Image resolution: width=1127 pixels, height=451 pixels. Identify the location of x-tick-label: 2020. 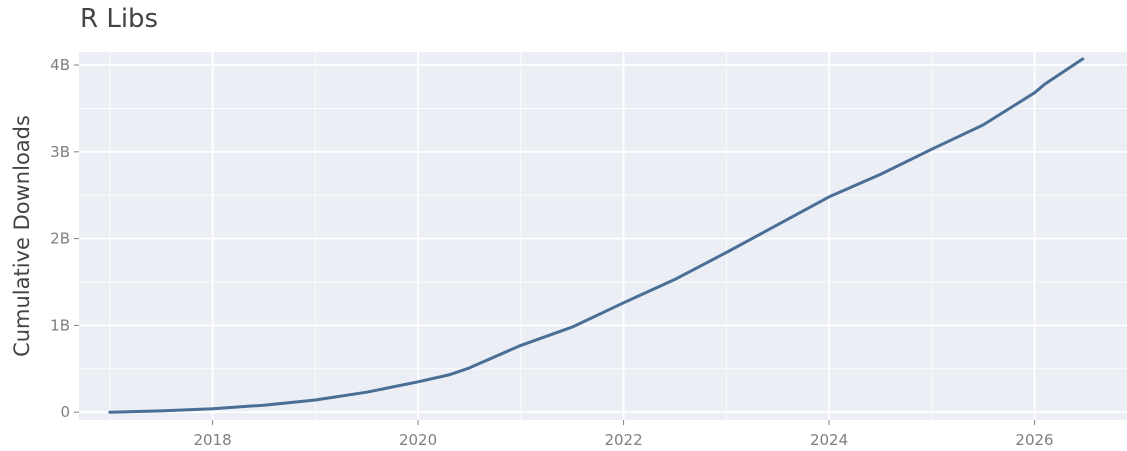
(418, 440).